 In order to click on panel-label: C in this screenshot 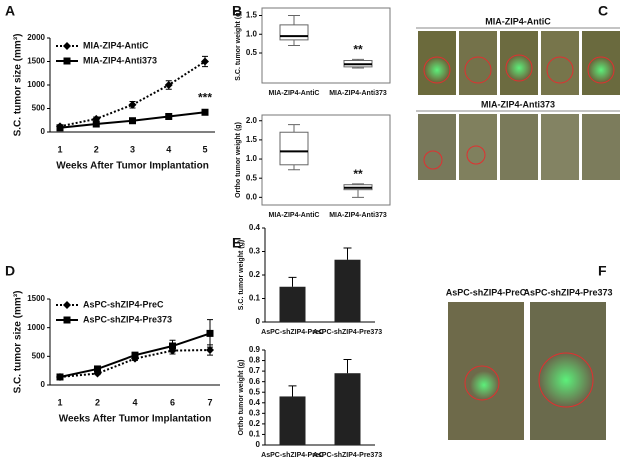, I will do `click(603, 11)`.